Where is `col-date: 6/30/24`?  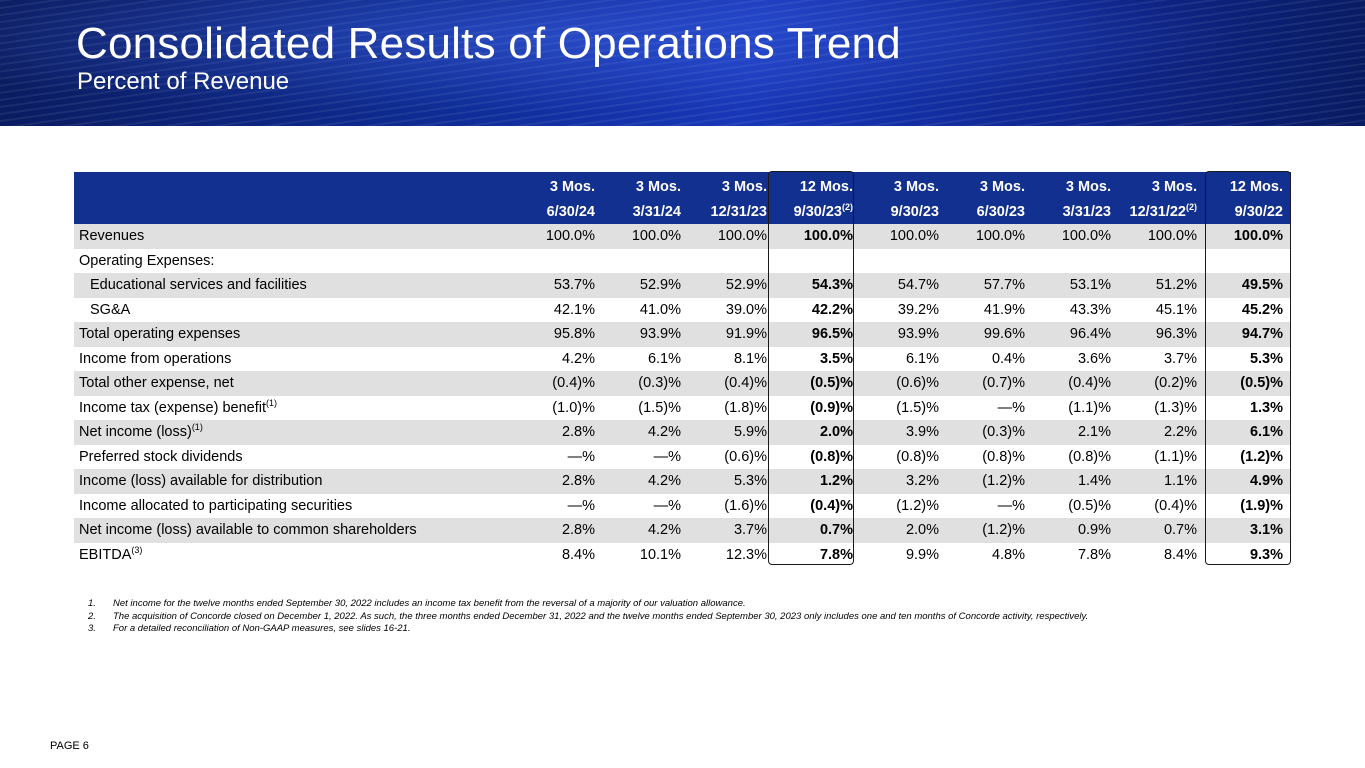 col-date: 6/30/24 is located at coordinates (560, 212).